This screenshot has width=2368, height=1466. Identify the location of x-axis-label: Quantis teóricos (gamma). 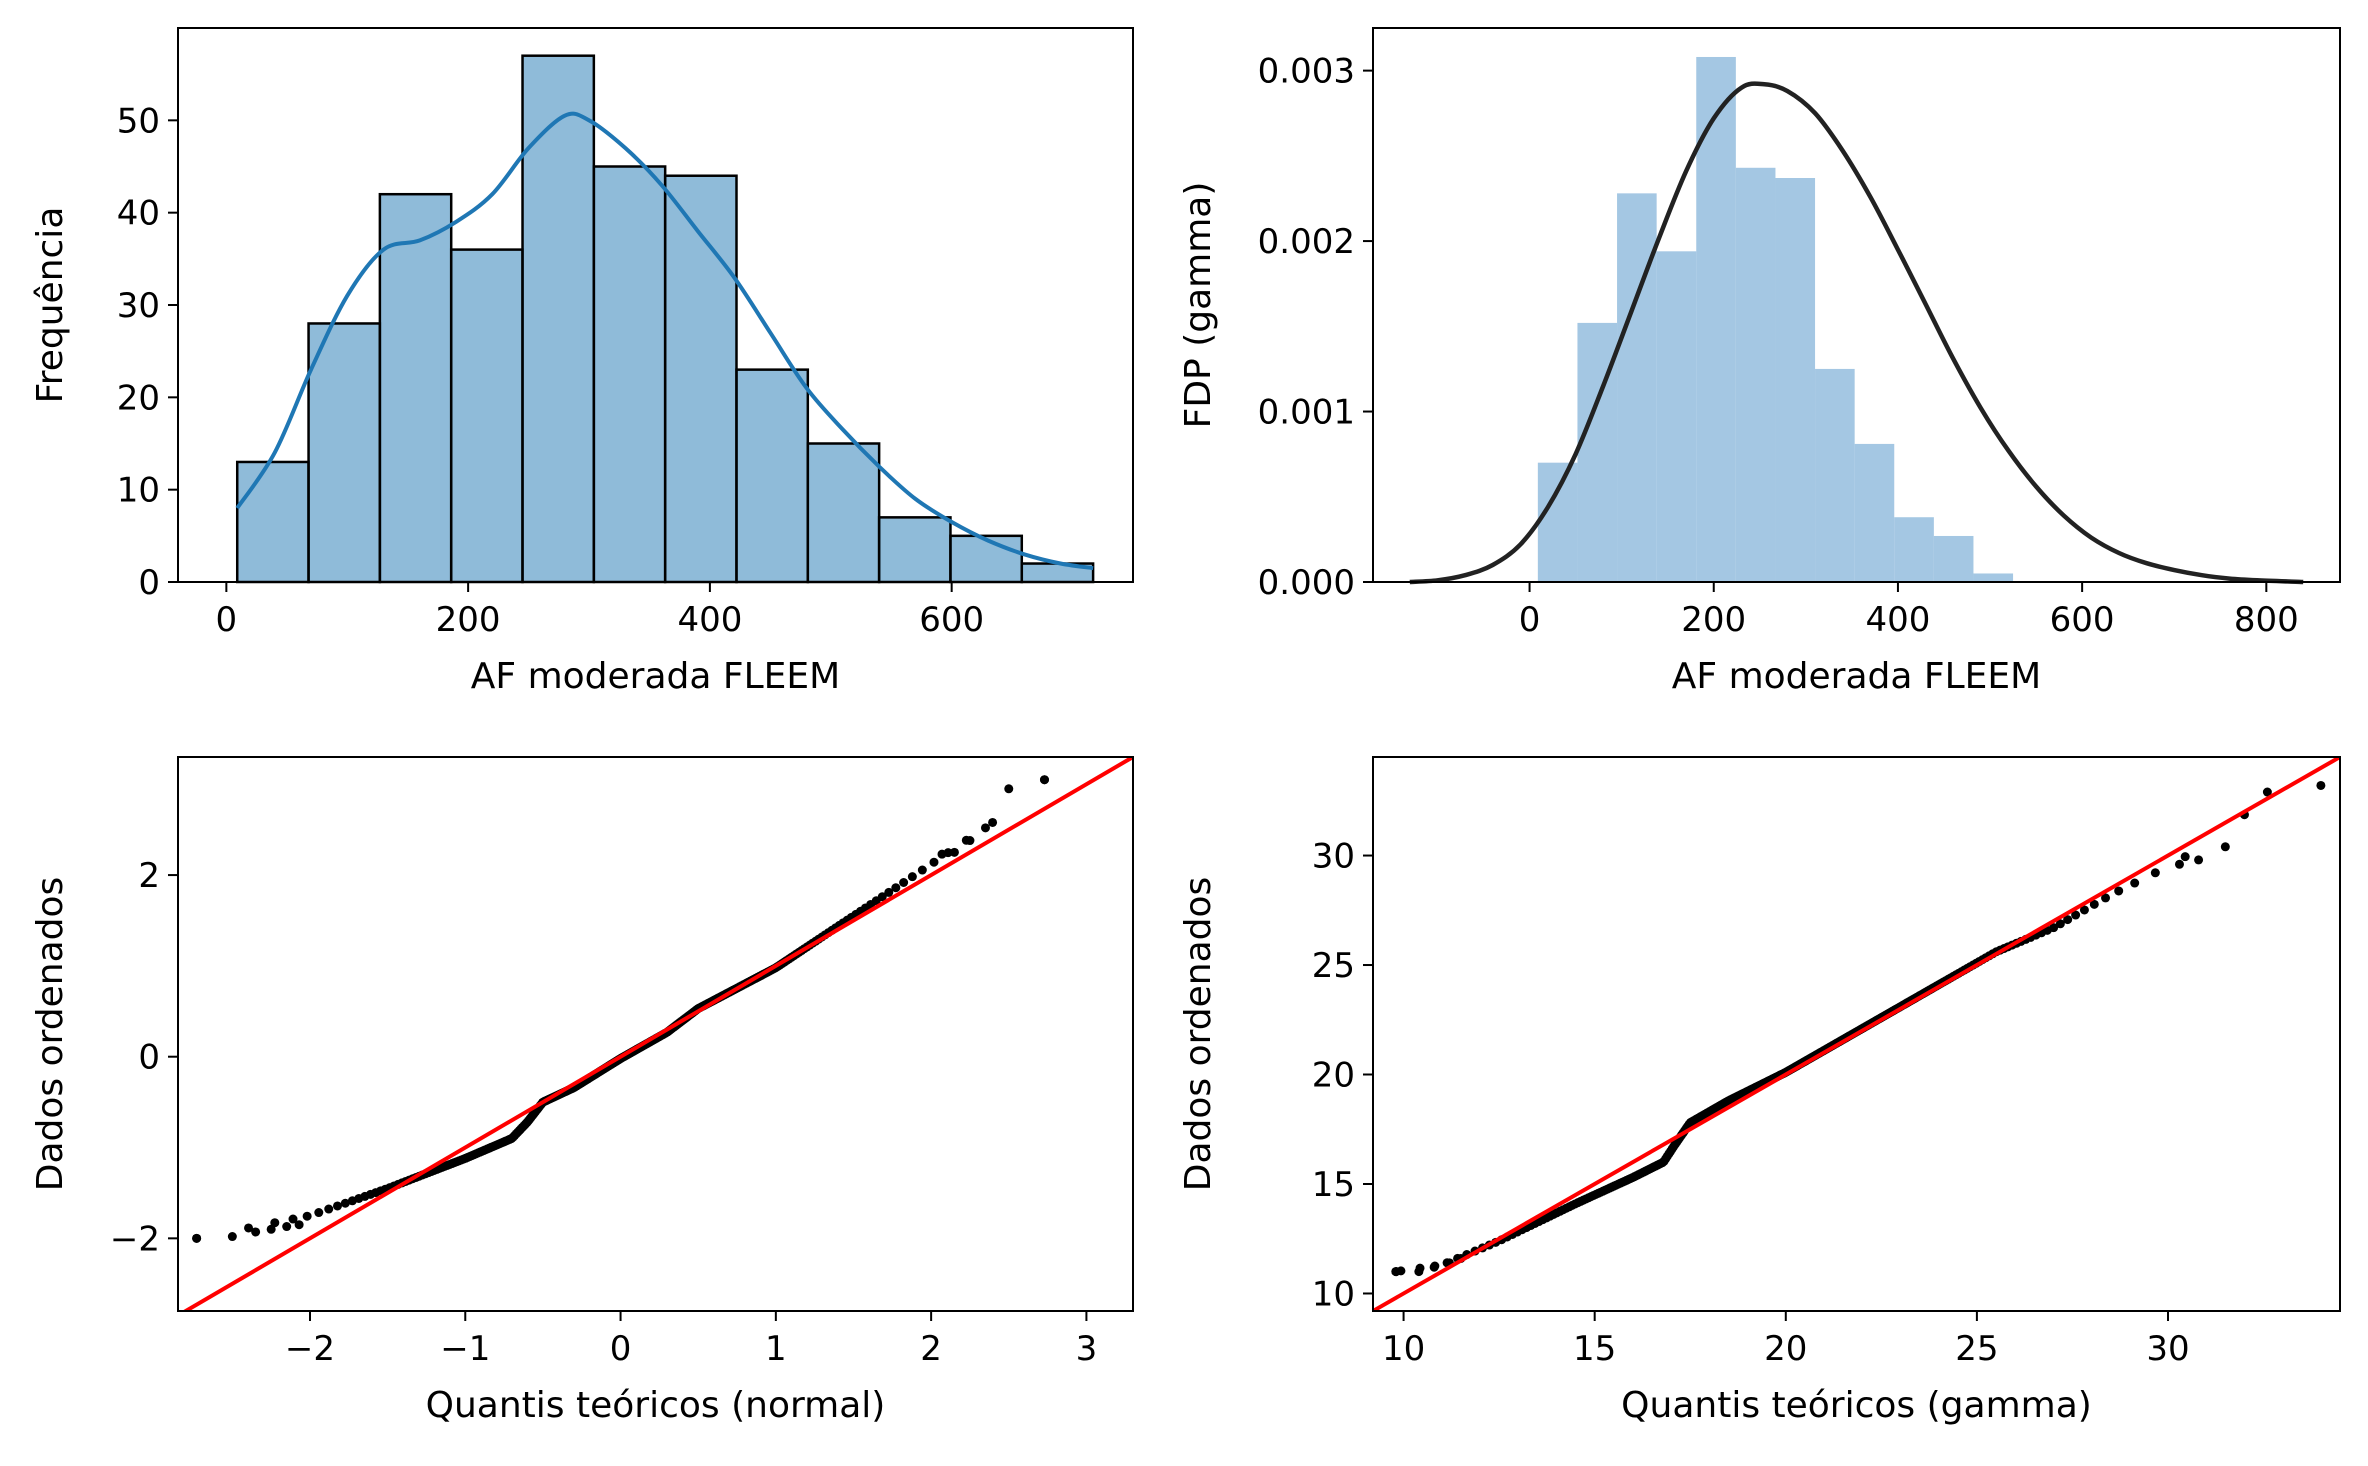
(1856, 1405).